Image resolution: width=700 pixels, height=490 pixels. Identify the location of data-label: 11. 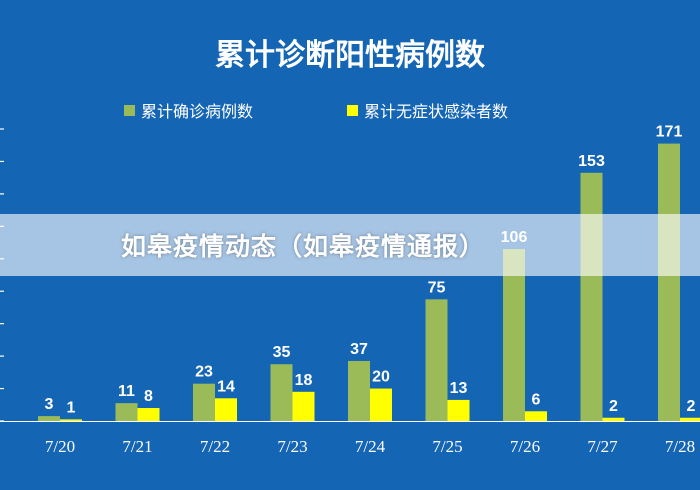
(126, 391).